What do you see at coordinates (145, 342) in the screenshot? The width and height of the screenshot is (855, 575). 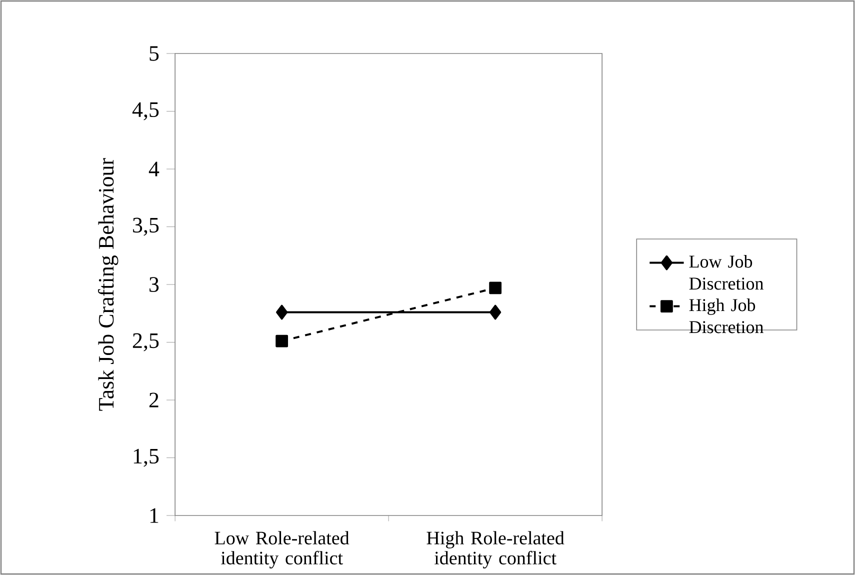 I see `y-tick-label: 2,5` at bounding box center [145, 342].